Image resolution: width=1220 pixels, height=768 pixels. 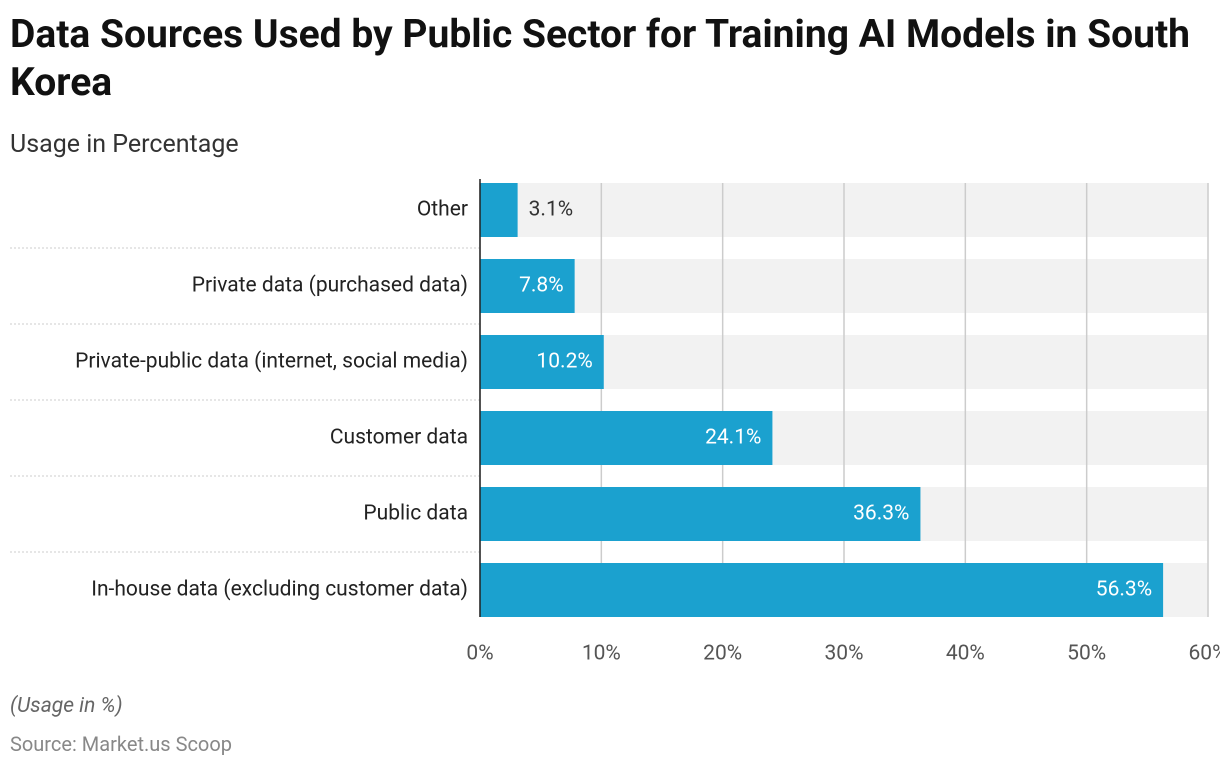 I want to click on y-tick-label: Other, so click(x=442, y=210).